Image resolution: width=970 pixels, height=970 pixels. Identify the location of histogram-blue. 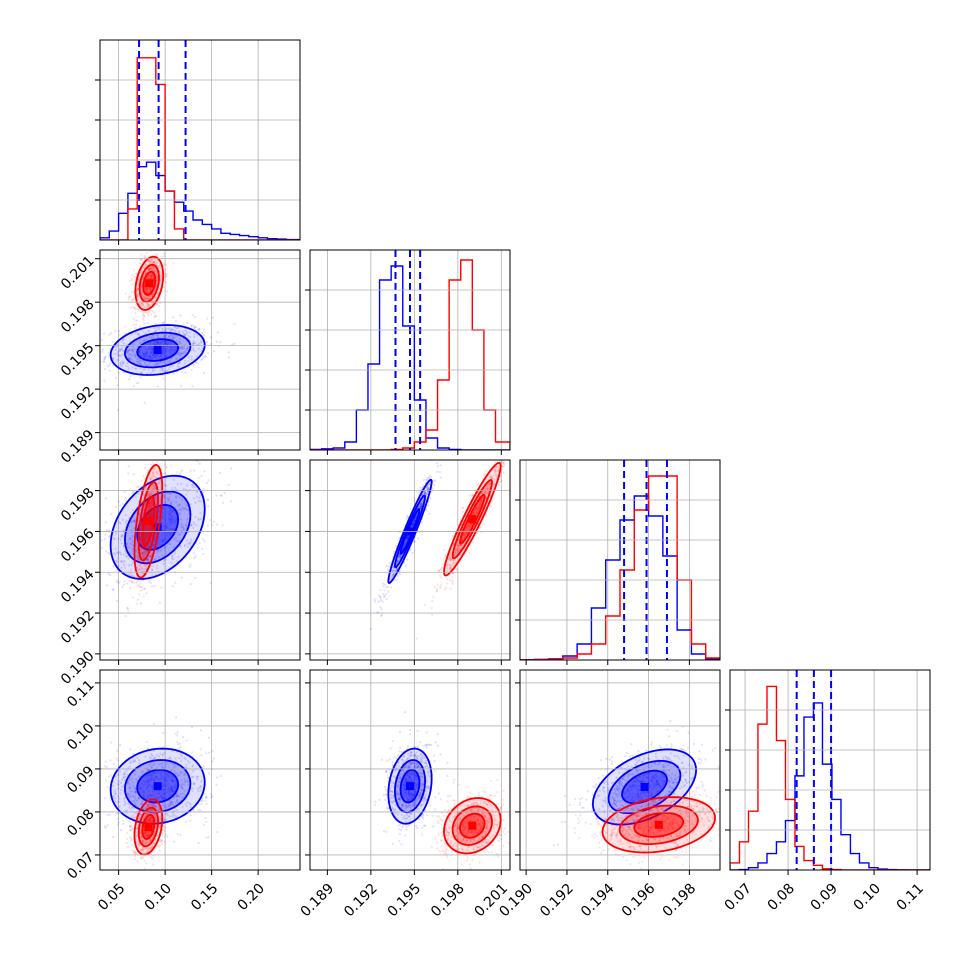
(410, 357).